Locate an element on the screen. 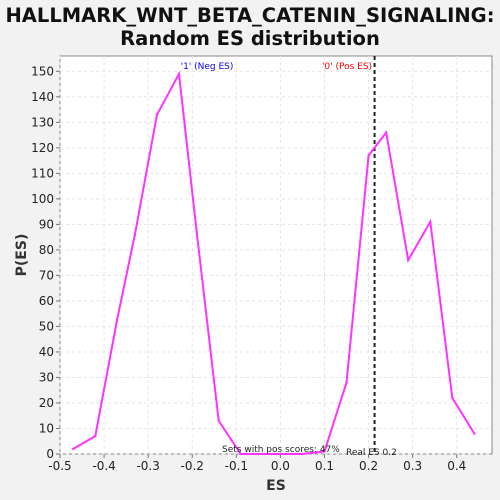 The width and height of the screenshot is (500, 500). y-axis-ticks: 0 10 20 30 40 50 60 70 80 90 100 110 120 130 140 150 is located at coordinates (45, 262).